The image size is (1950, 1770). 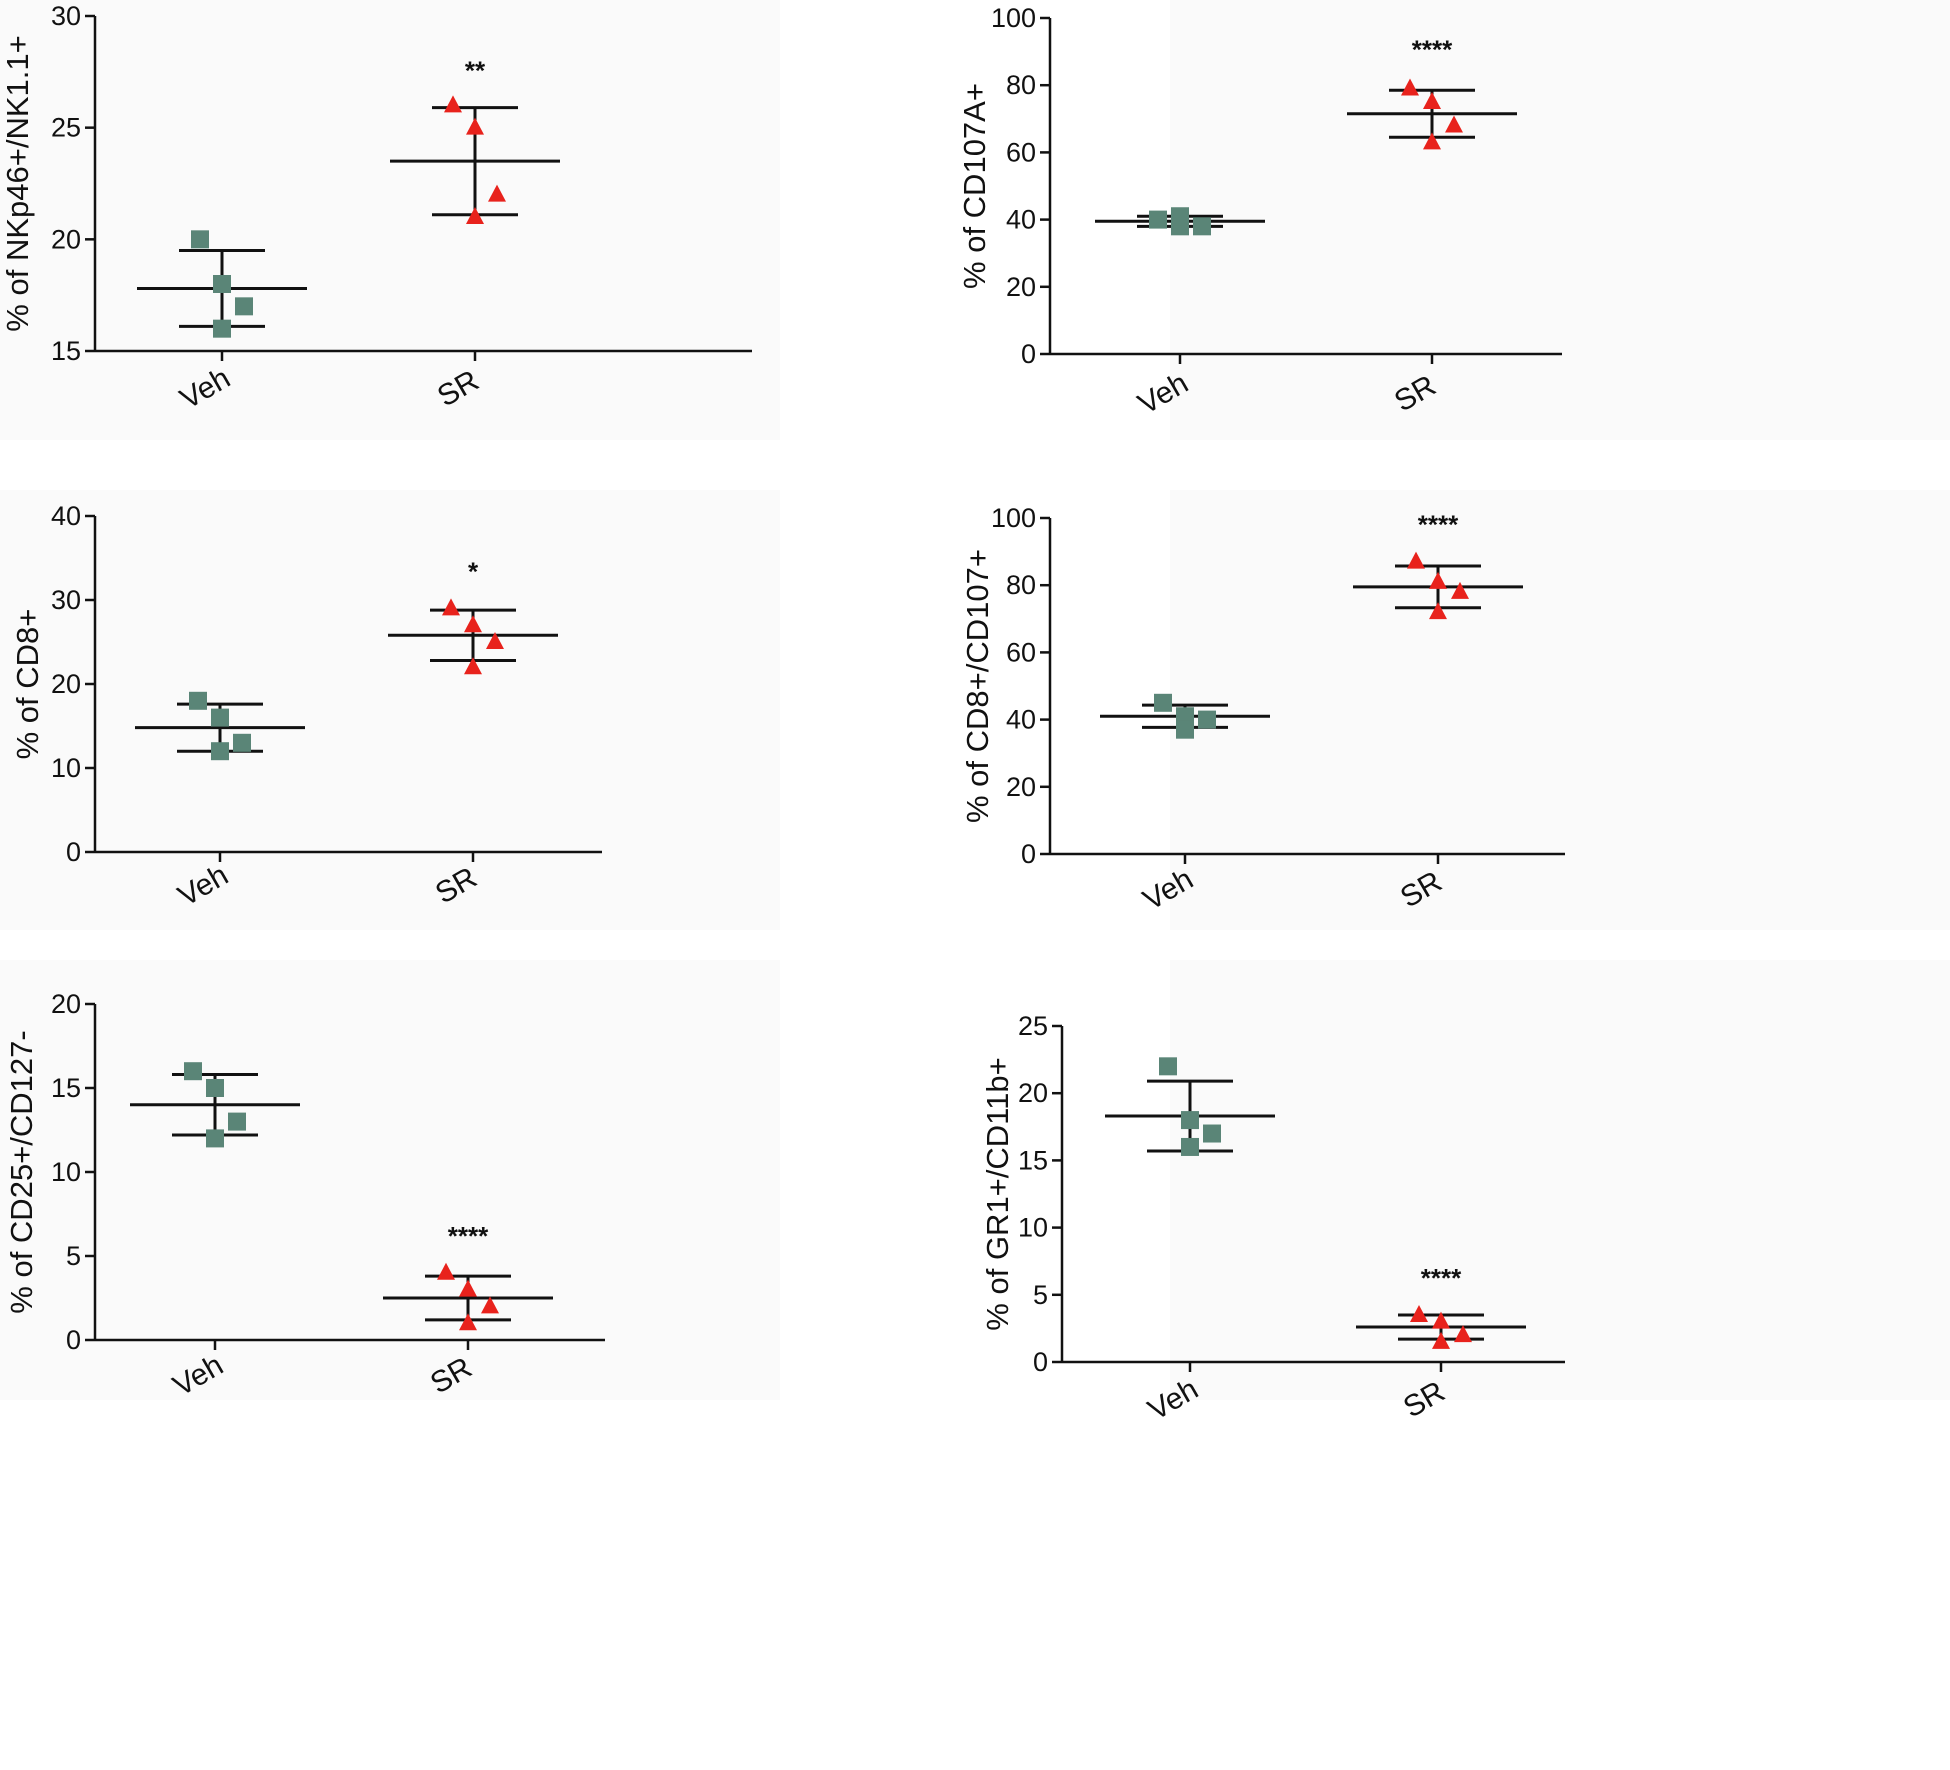 I want to click on y-axis-title: % of NKp46+/NK1.1+, so click(x=17, y=183).